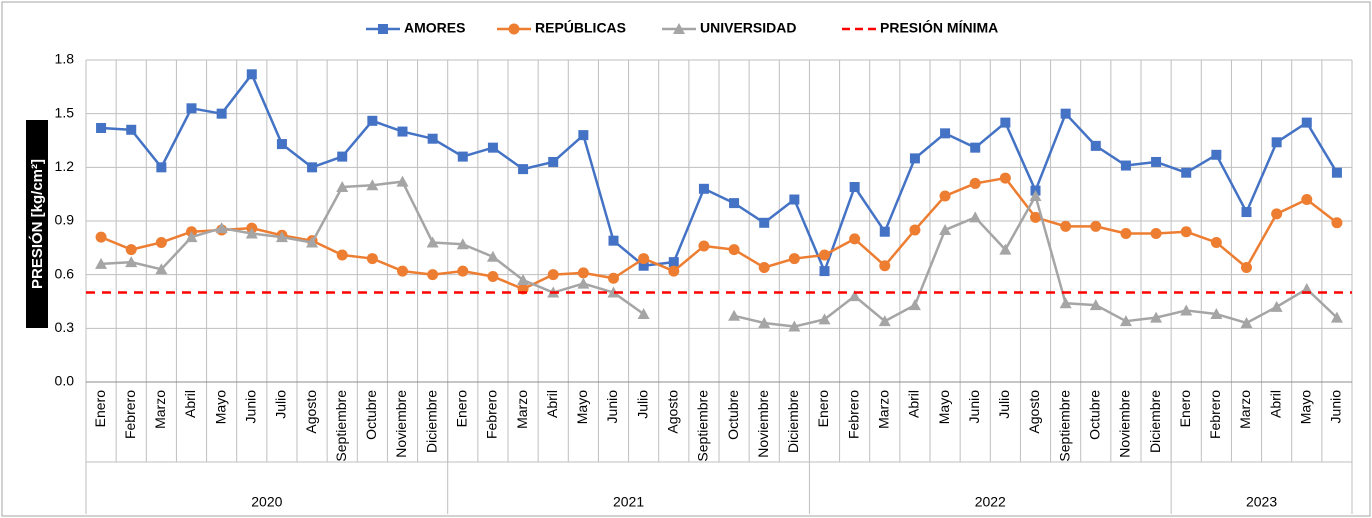  I want to click on year-label: 2022, so click(990, 502).